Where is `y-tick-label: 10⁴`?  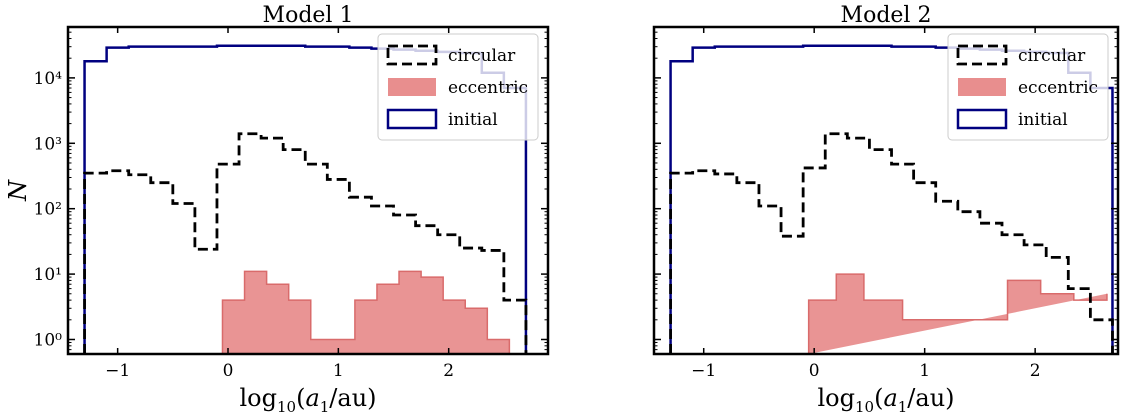
y-tick-label: 10⁴ is located at coordinates (48, 79).